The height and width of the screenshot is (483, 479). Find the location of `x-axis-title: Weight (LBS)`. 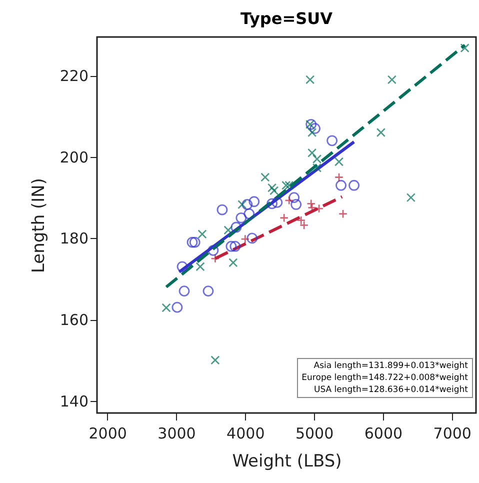

x-axis-title: Weight (LBS) is located at coordinates (287, 462).